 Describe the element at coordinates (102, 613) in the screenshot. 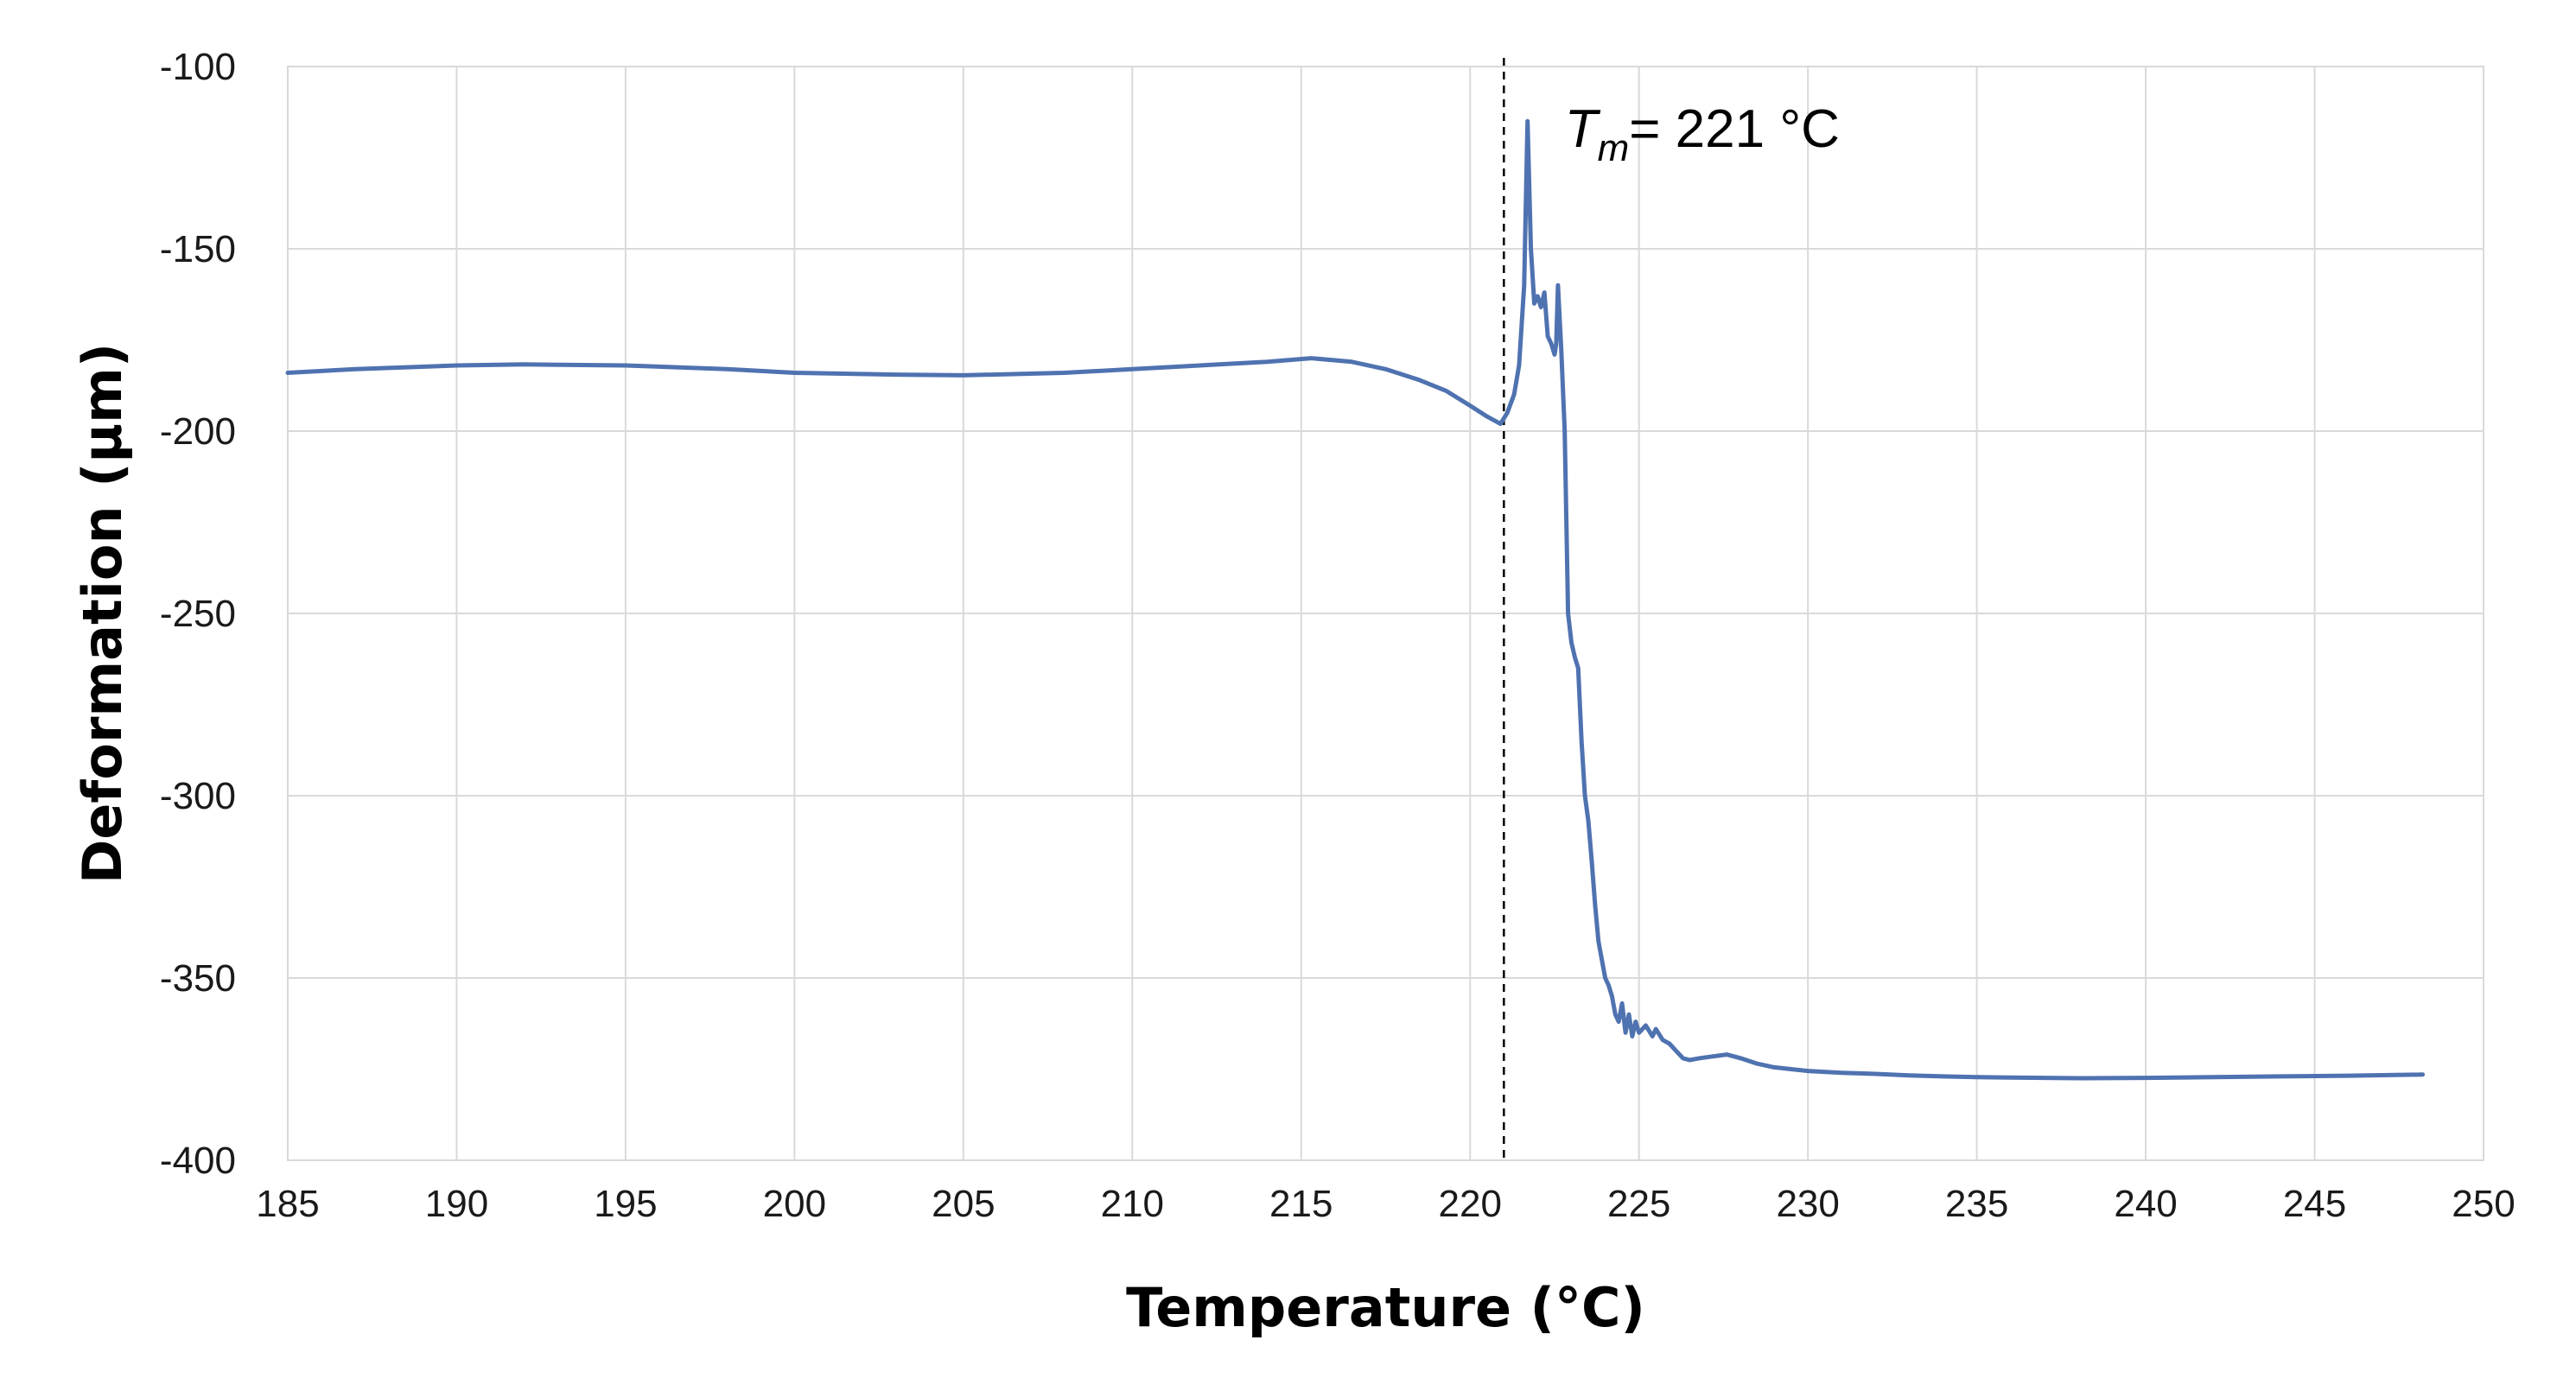

I see `y-axis-title: Deformation (µm)` at that location.